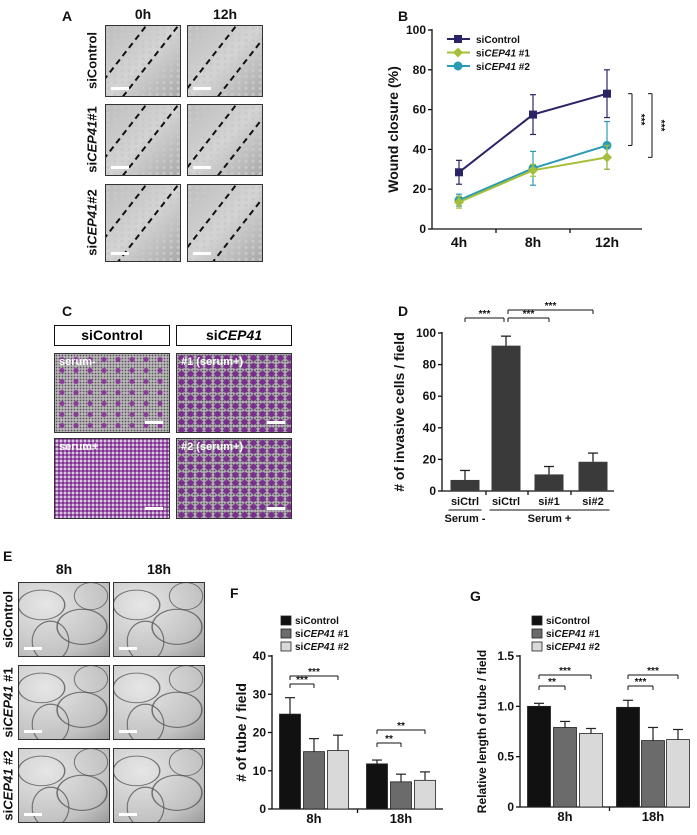 The width and height of the screenshot is (697, 835). Describe the element at coordinates (505, 656) in the screenshot. I see `y-tick-label: 1.5` at that location.